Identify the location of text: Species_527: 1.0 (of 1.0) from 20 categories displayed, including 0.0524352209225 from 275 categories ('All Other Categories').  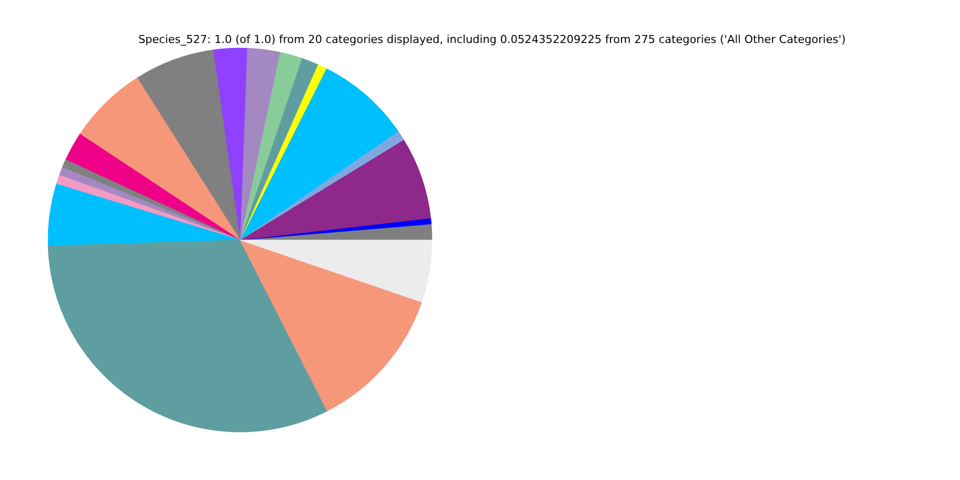
(492, 39).